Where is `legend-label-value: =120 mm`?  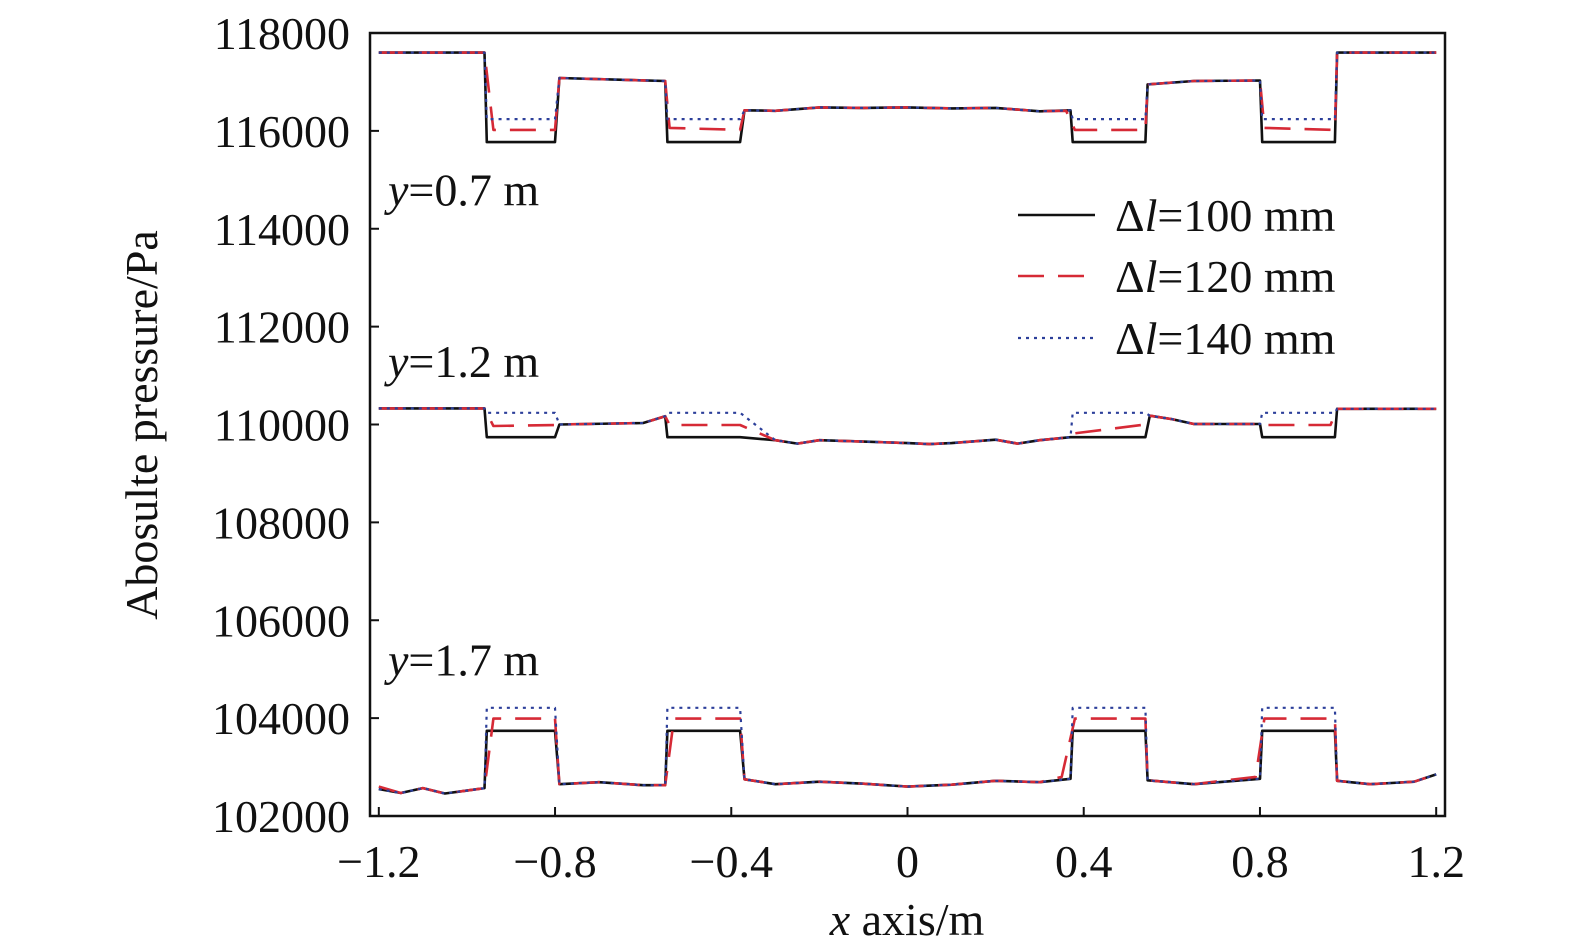 legend-label-value: =120 mm is located at coordinates (1246, 276).